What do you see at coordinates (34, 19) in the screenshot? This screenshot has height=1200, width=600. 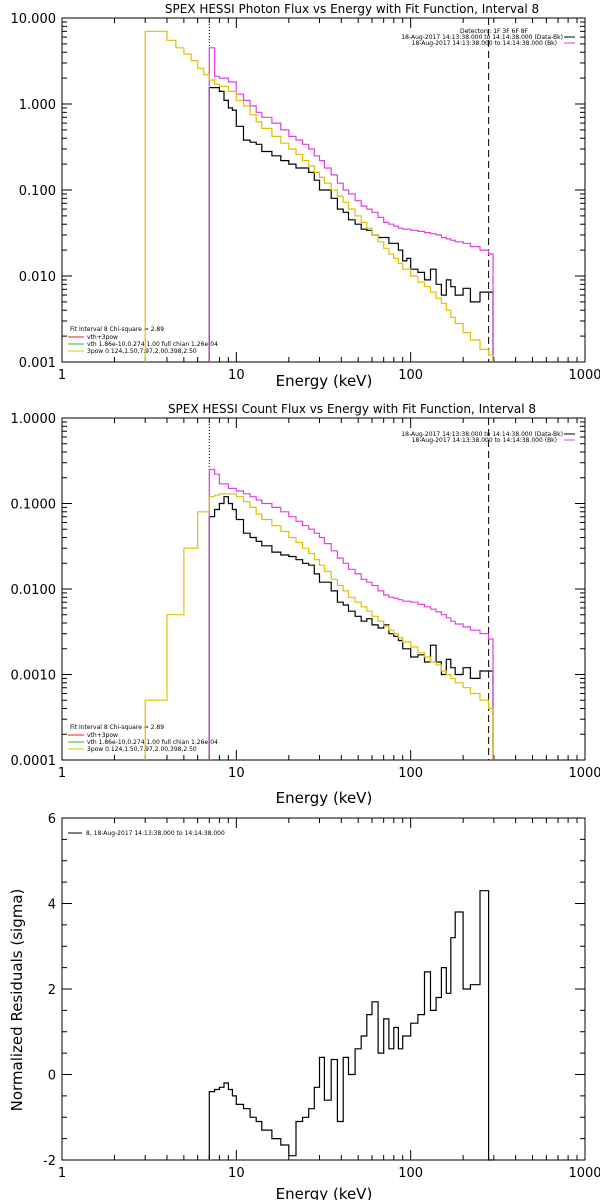 I see `y-tick-label: 10.000` at bounding box center [34, 19].